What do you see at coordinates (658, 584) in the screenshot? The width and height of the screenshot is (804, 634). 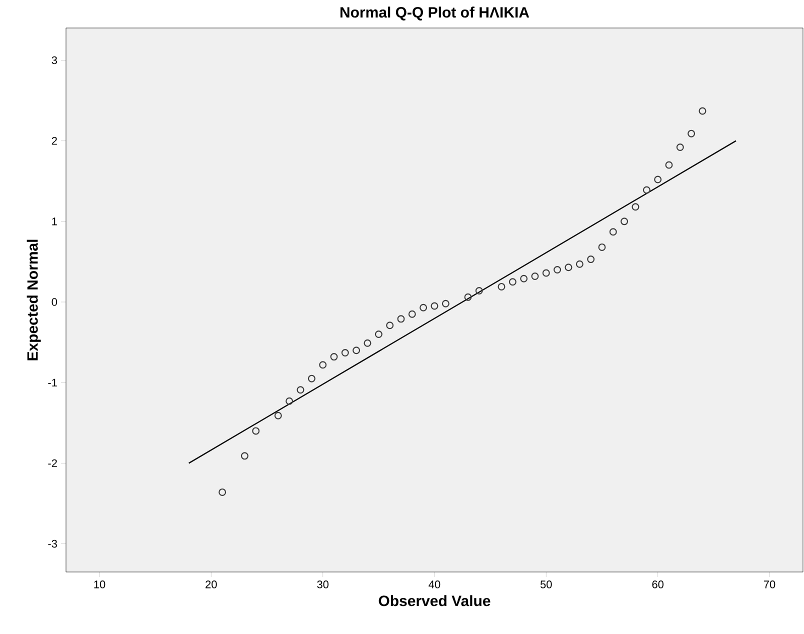 I see `x-tick-label: 60` at bounding box center [658, 584].